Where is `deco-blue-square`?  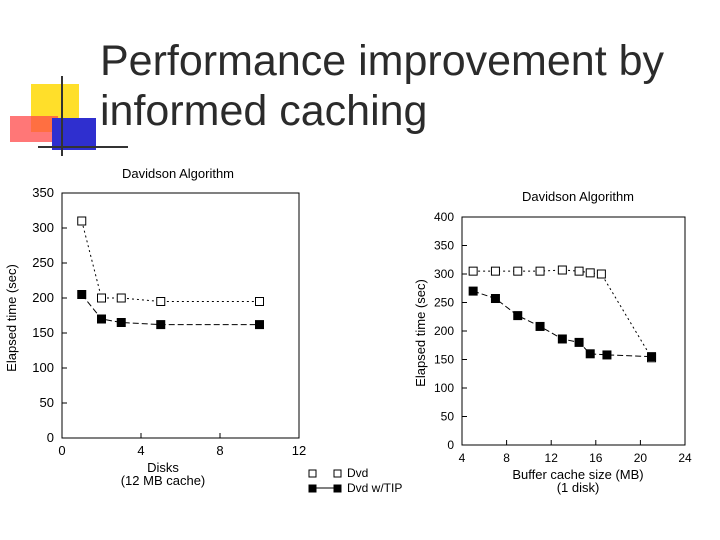 deco-blue-square is located at coordinates (74, 134).